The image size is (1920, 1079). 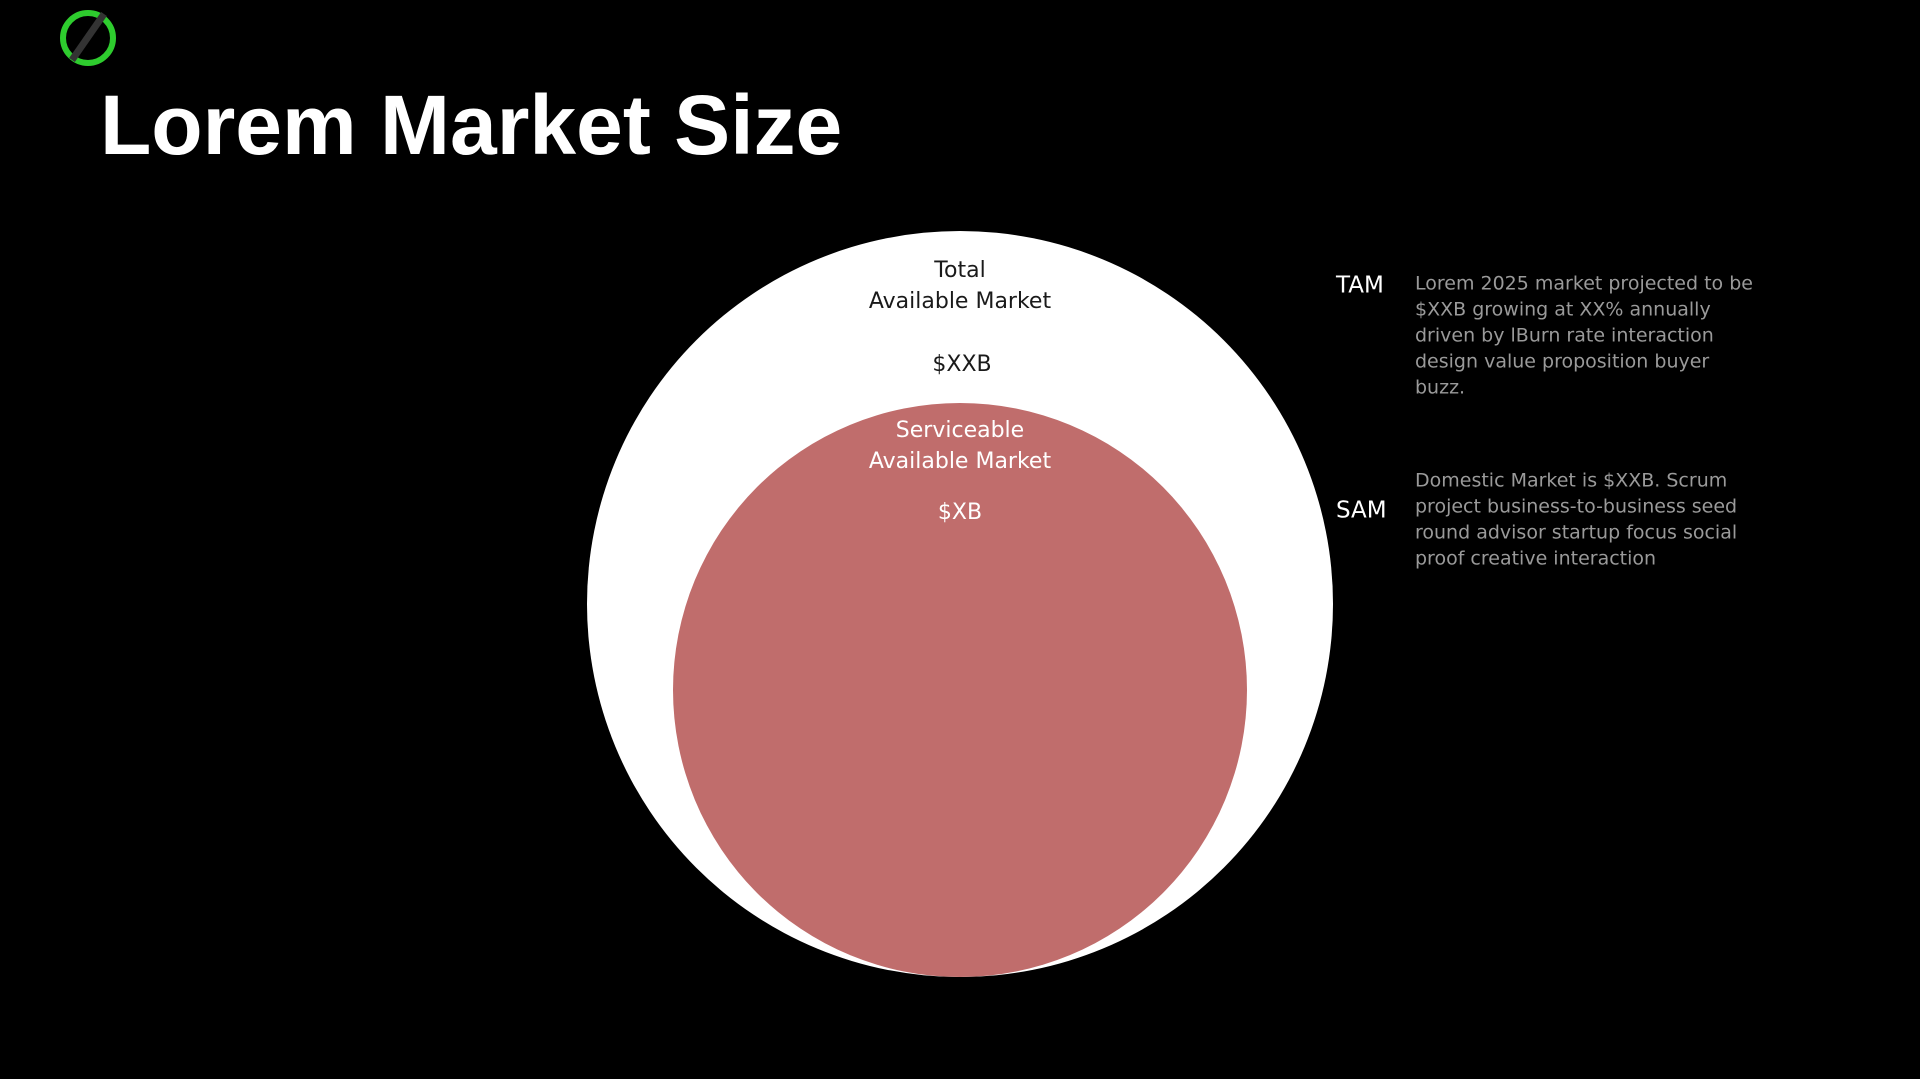 I want to click on tam-label: Available Market, so click(x=960, y=301).